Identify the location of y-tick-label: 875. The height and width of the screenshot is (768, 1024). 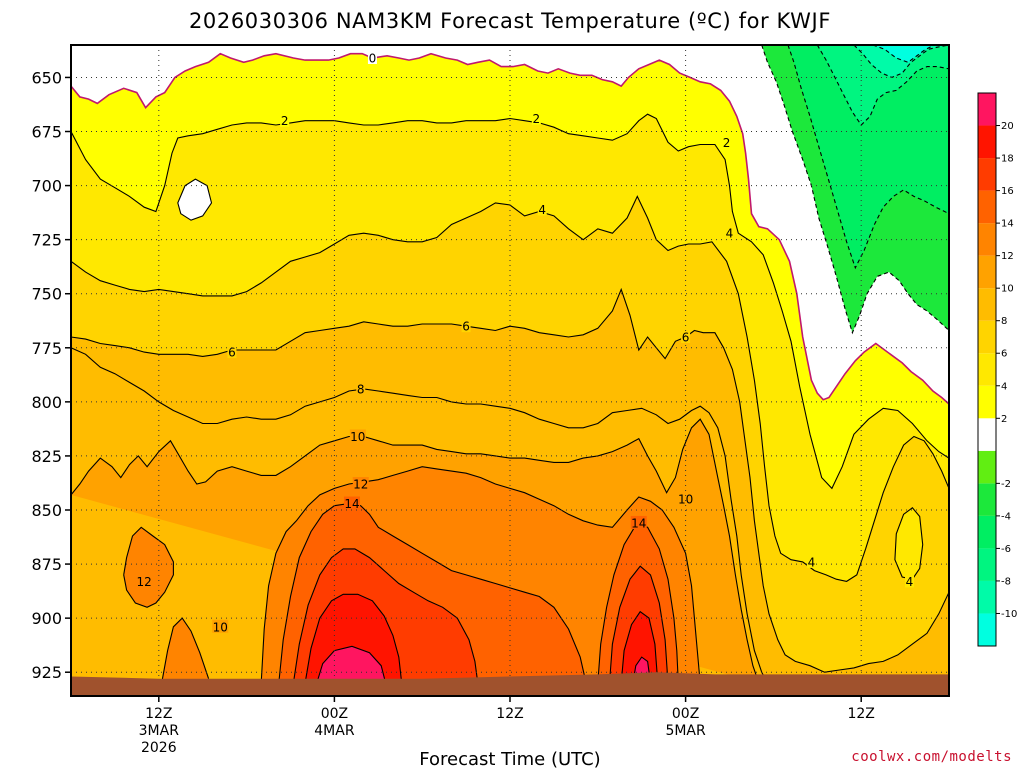
(46, 564).